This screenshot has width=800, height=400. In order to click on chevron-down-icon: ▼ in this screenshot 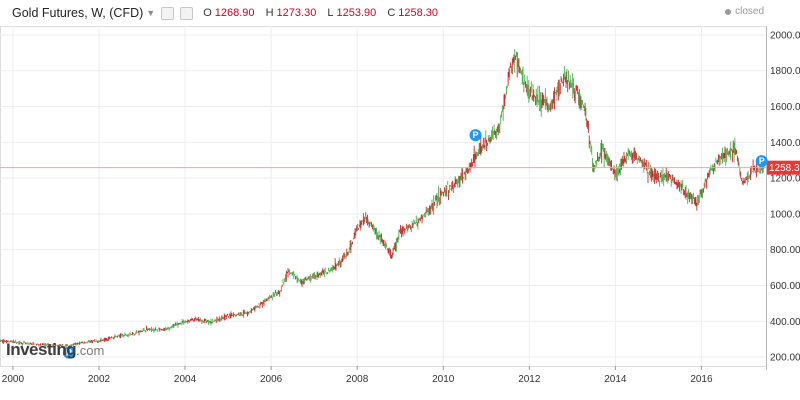, I will do `click(151, 13)`.